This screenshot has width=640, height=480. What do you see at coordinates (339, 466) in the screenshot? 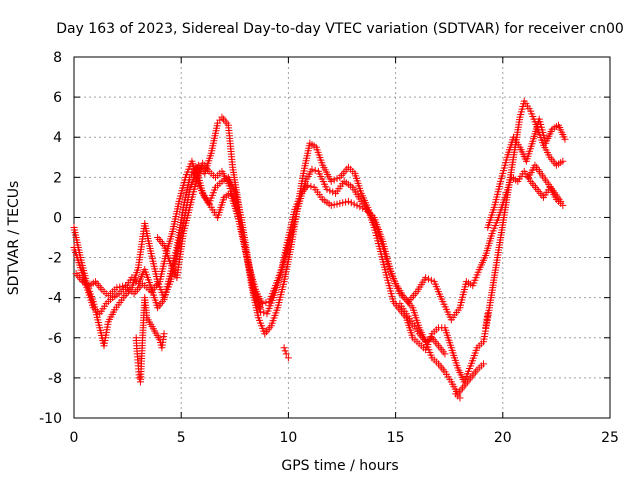
I see `x-axis-label: GPS time / hours` at bounding box center [339, 466].